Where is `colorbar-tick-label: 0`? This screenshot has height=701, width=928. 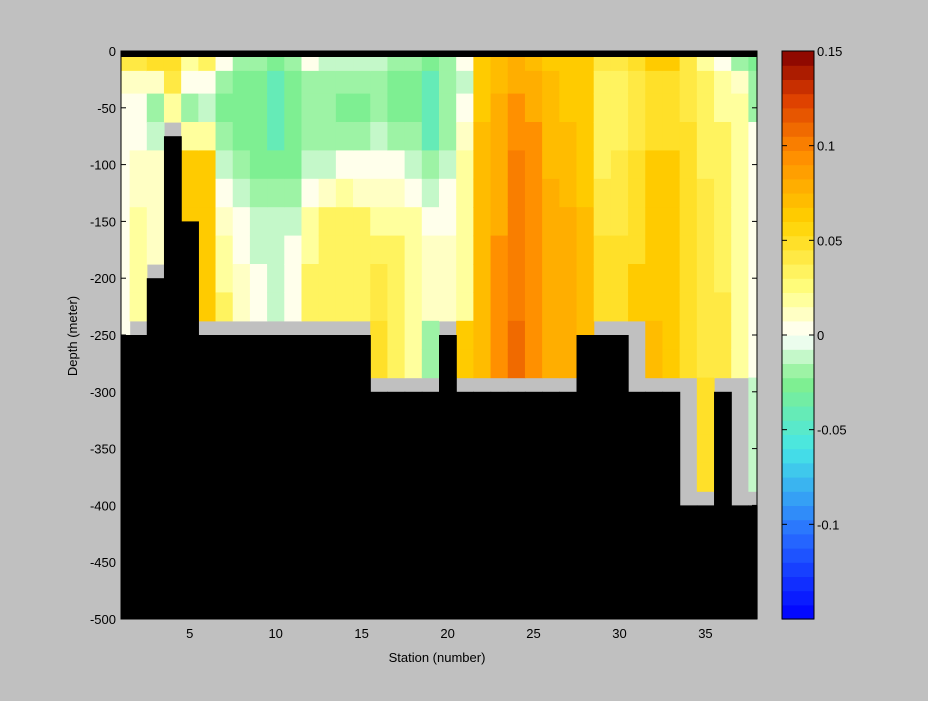 colorbar-tick-label: 0 is located at coordinates (820, 335).